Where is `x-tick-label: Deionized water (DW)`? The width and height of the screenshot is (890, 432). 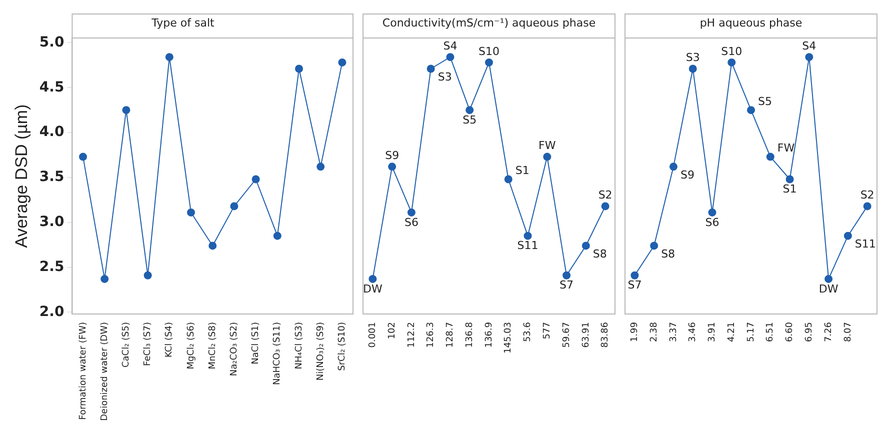
x-tick-label: Deionized water (DW) is located at coordinates (105, 371).